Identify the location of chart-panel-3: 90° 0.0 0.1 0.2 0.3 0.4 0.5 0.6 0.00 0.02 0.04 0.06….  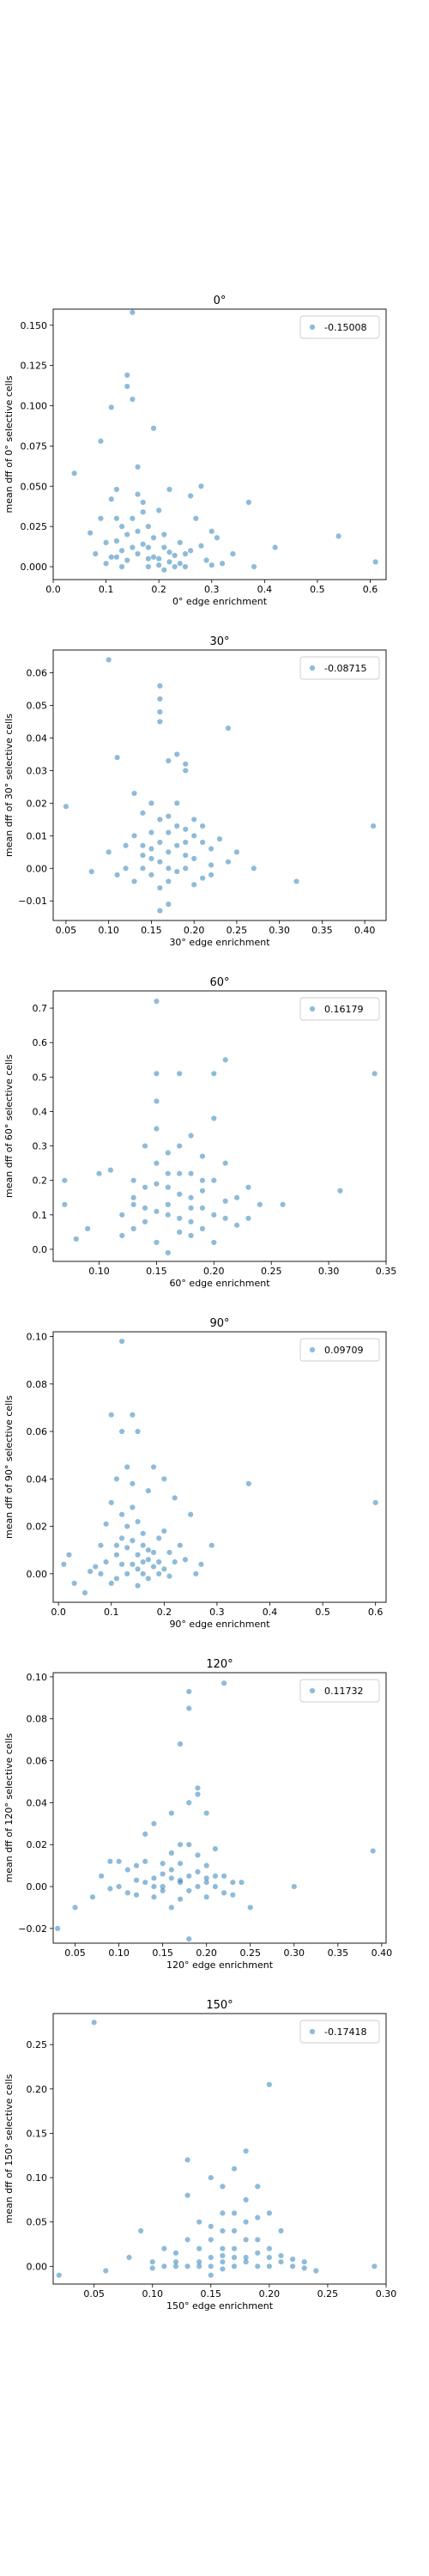
(195, 1473).